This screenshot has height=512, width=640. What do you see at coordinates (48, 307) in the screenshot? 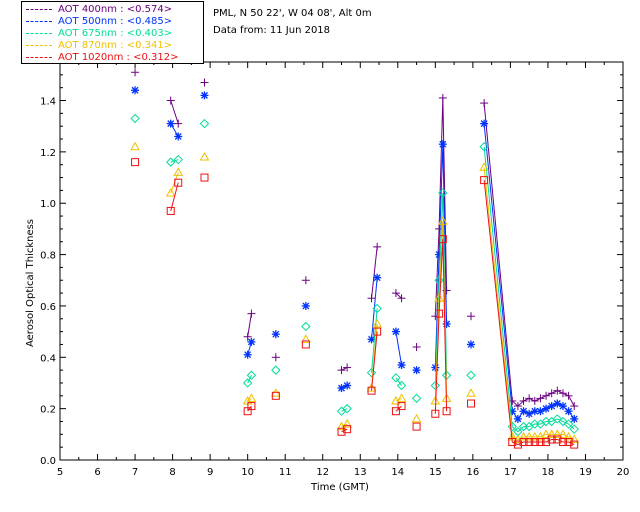
I see `y-tick-label: 0.6` at bounding box center [48, 307].